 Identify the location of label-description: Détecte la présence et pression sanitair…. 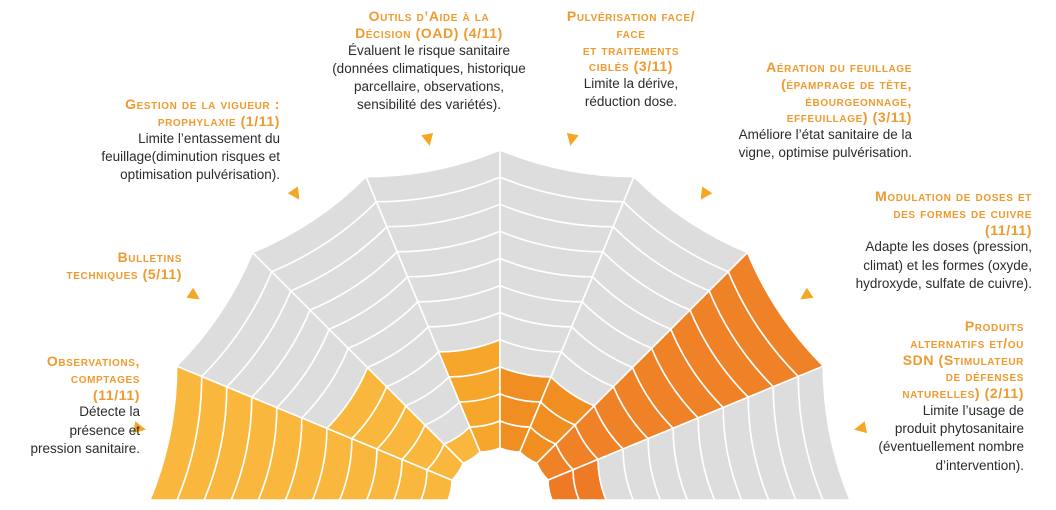
(85, 430).